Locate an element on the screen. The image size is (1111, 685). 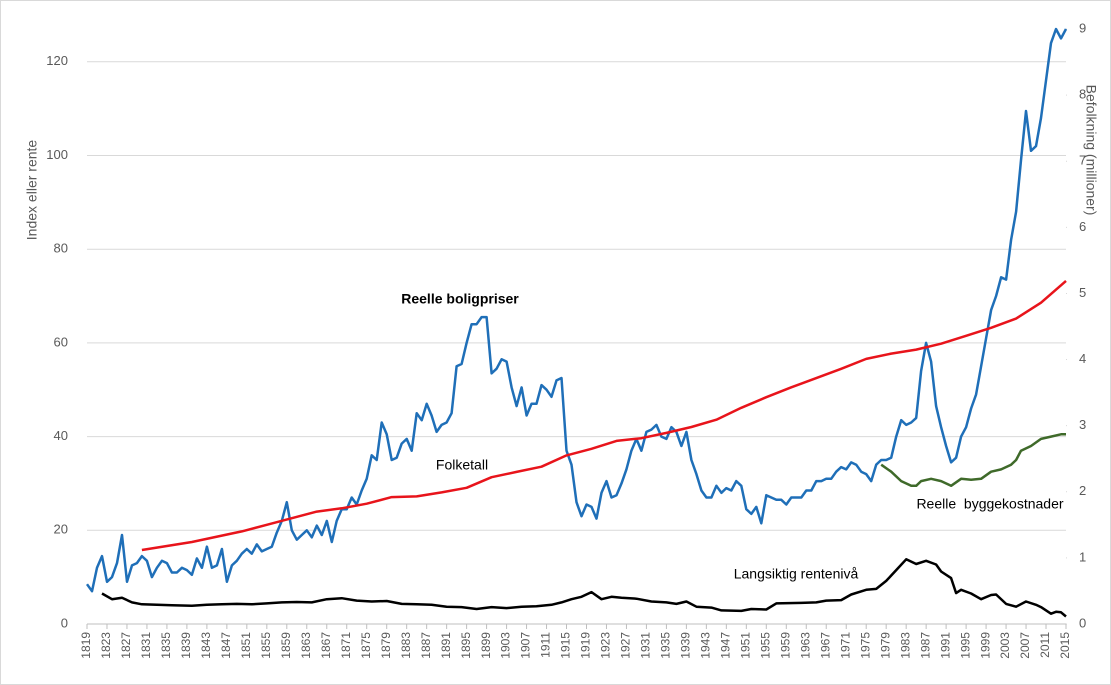
x-tick-label: 1883 is located at coordinates (406, 645).